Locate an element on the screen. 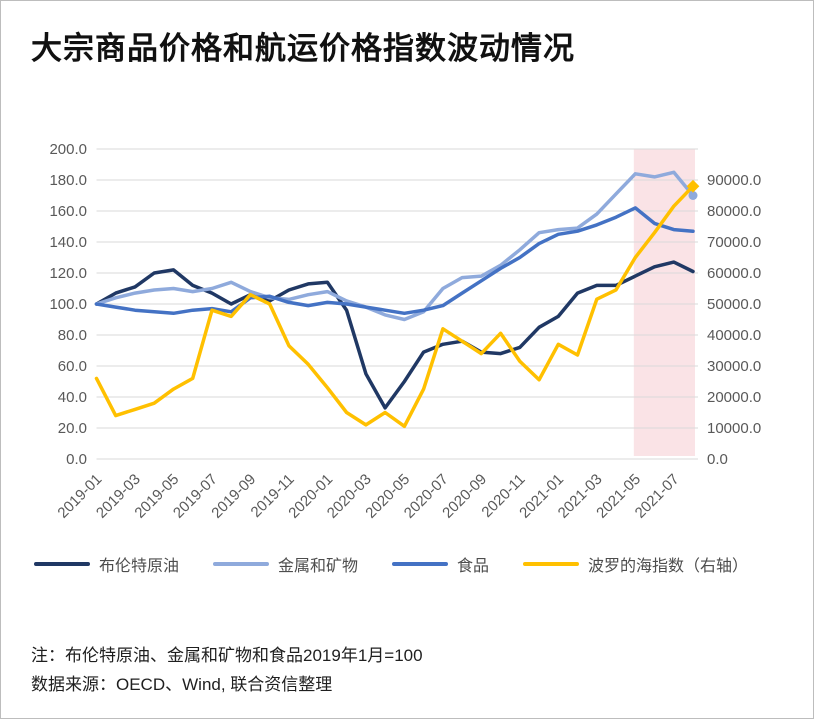  legend-item-food: 食品 is located at coordinates (440, 564).